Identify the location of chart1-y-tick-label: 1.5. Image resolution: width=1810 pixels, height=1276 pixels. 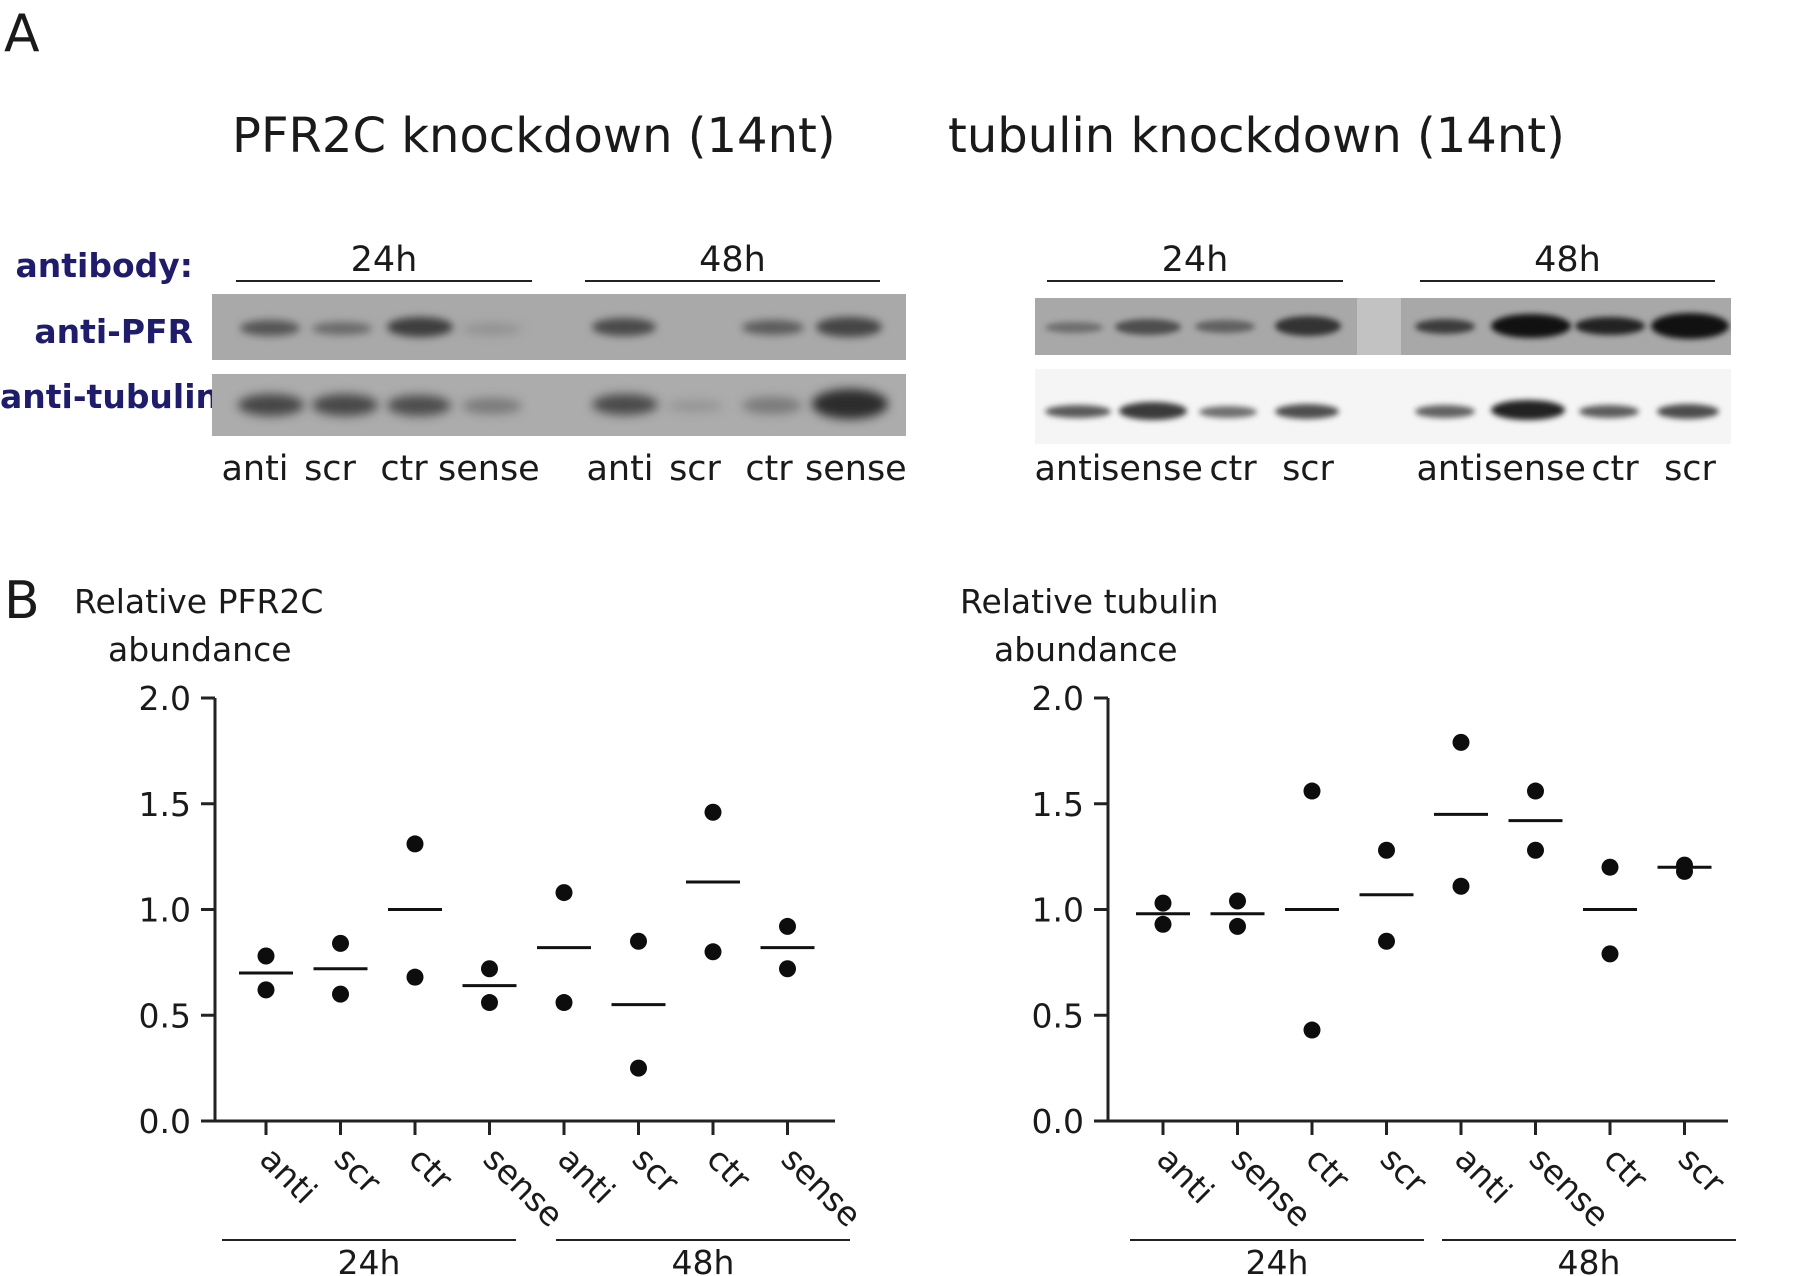
(165, 804).